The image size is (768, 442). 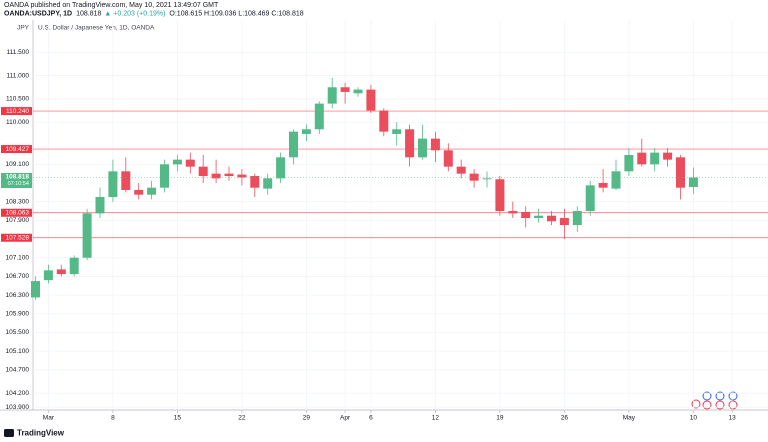 I want to click on y-tick-label: 105.100, so click(x=18, y=351).